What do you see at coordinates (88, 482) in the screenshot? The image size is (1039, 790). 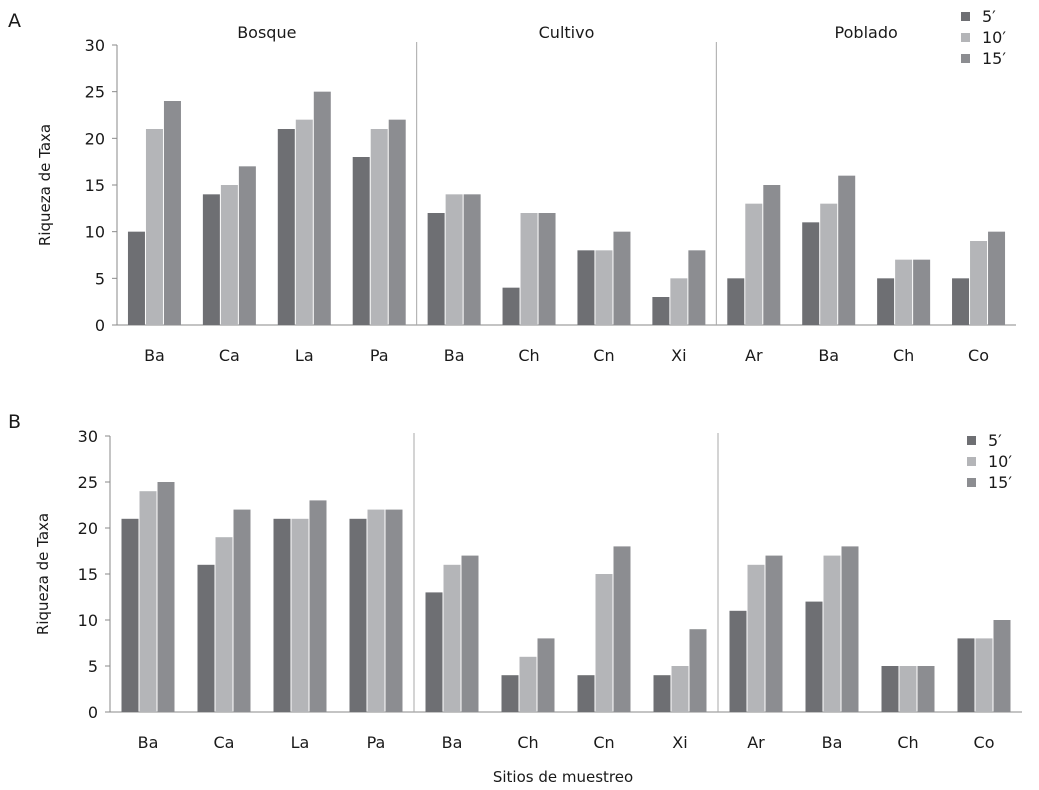 I see `panel-b-y-tick-label: 25` at bounding box center [88, 482].